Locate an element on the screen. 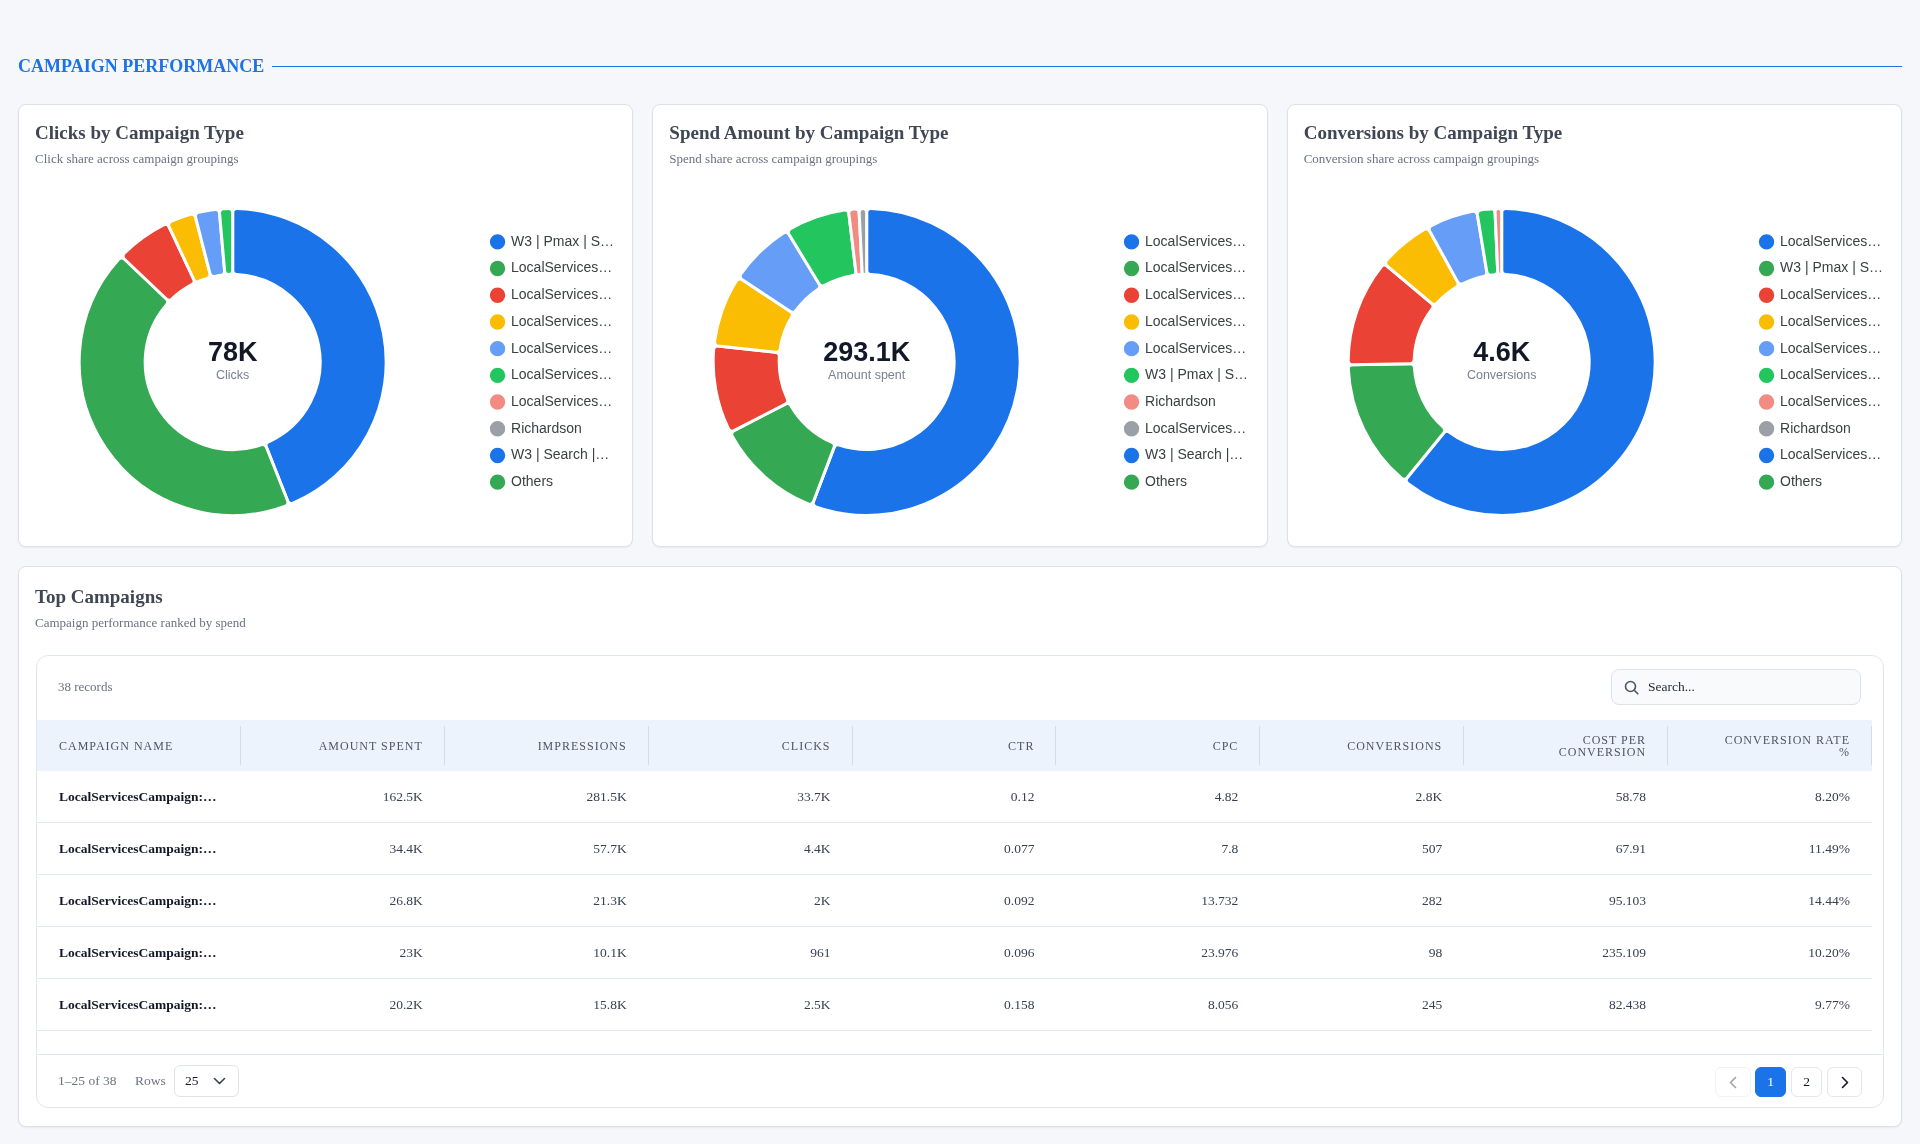 The image size is (1920, 1144). chart-subtitle: Click share across campaign groupings is located at coordinates (137, 159).